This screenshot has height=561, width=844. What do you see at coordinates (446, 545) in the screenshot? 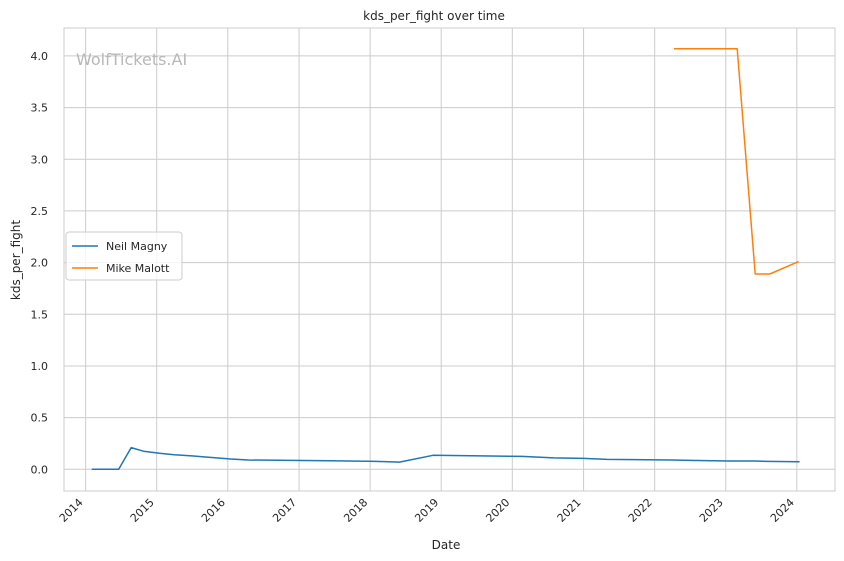
I see `x-axis-label: Date` at bounding box center [446, 545].